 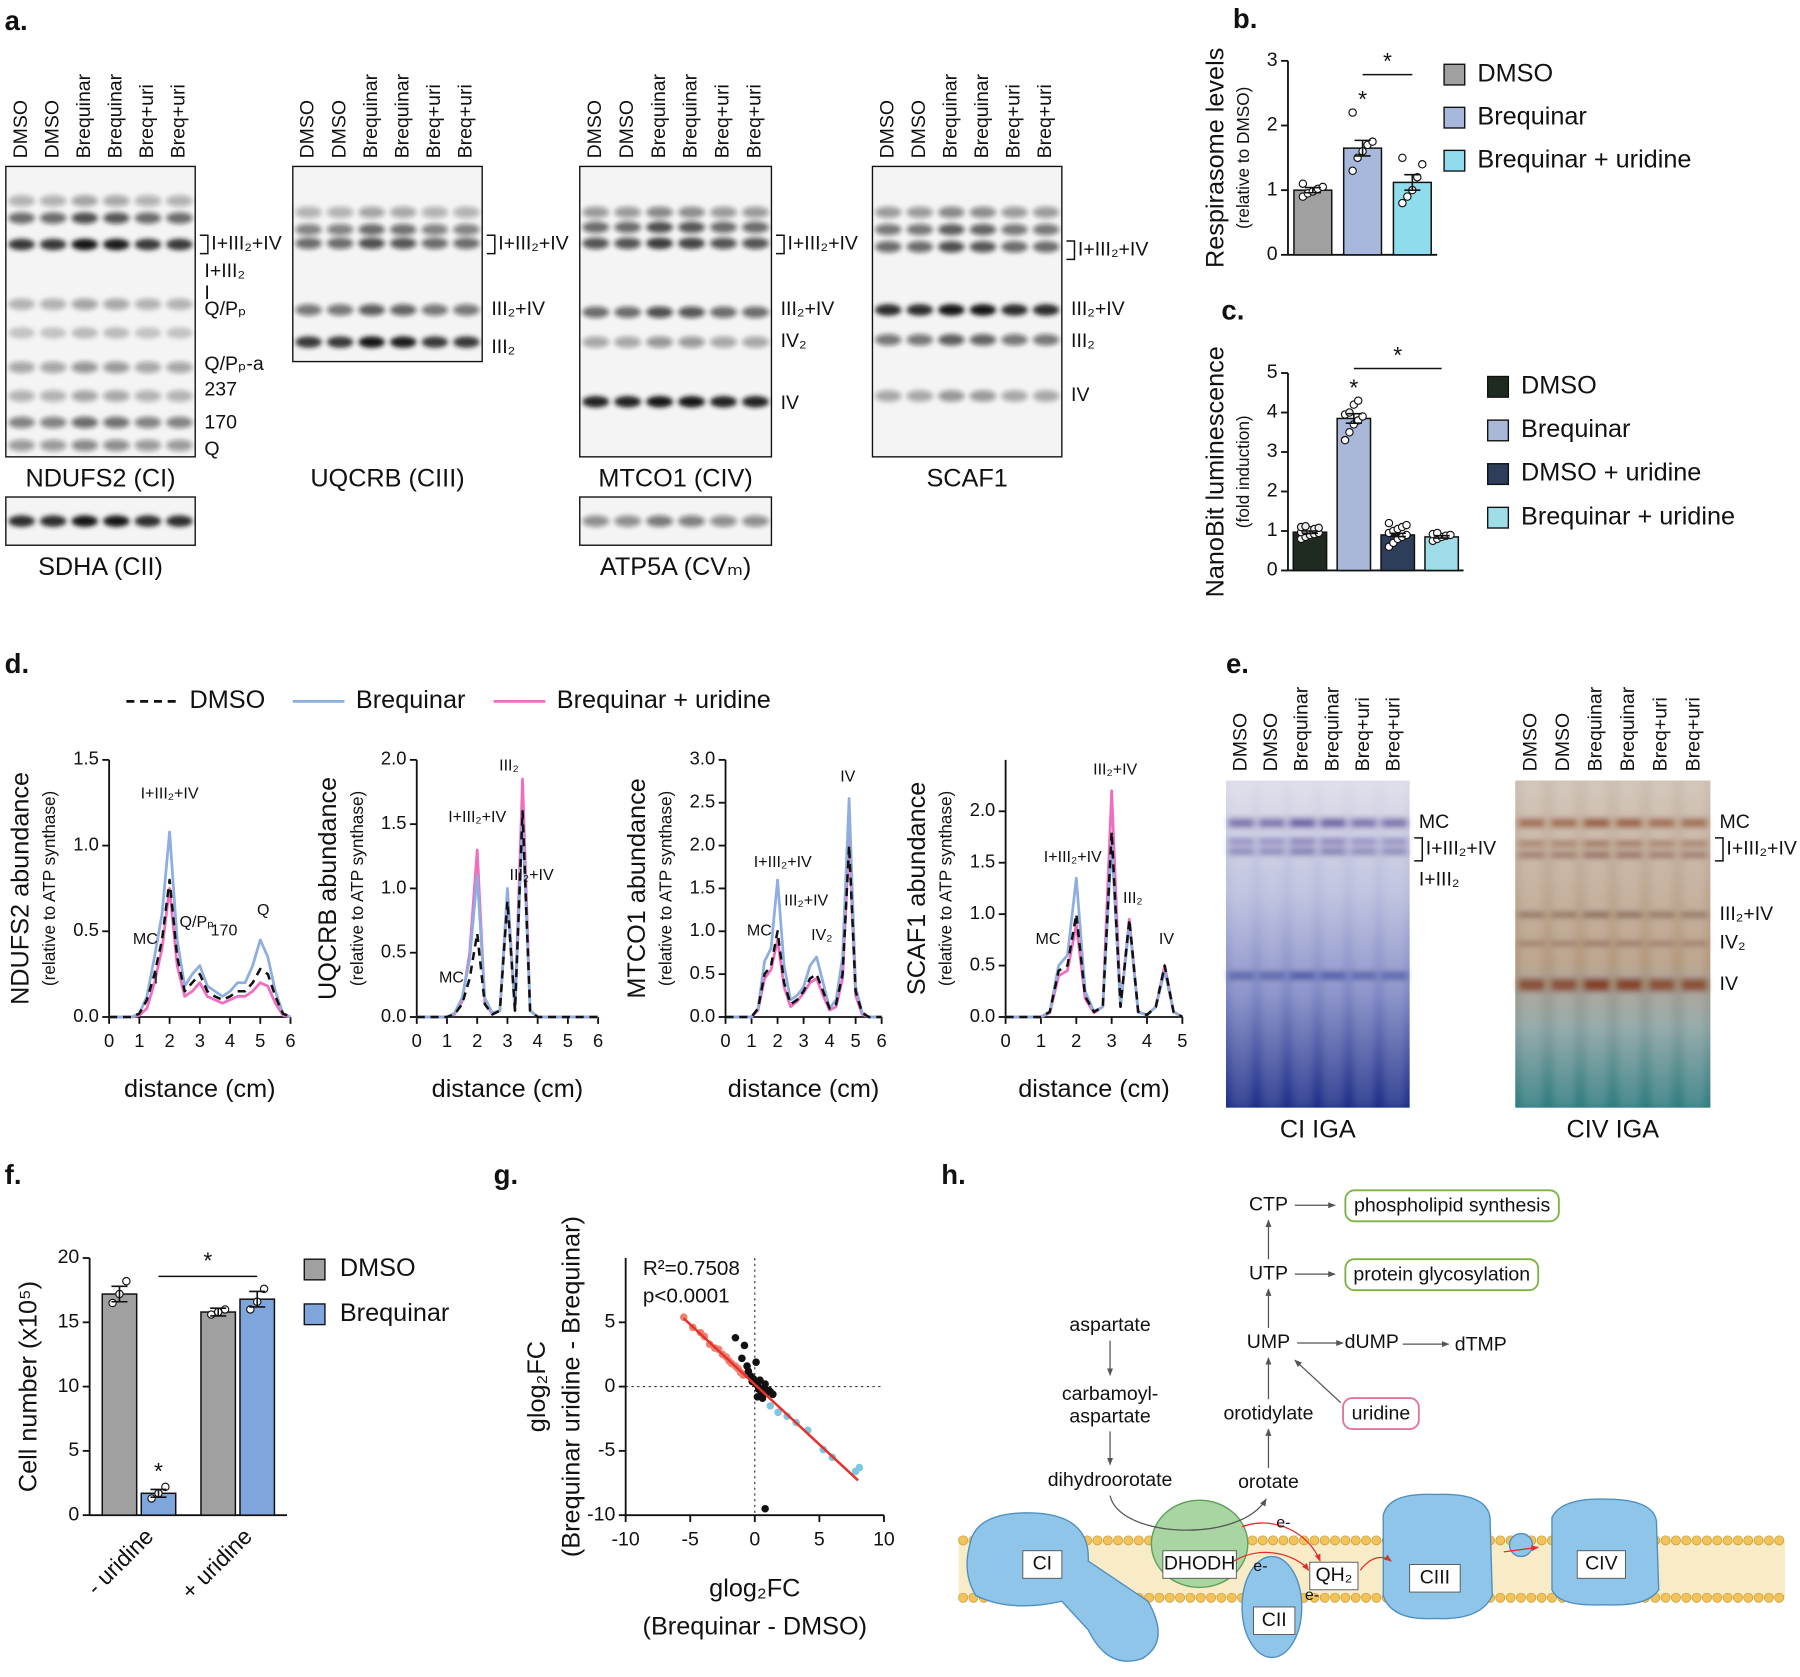 What do you see at coordinates (803, 908) in the screenshot?
I see `line-series` at bounding box center [803, 908].